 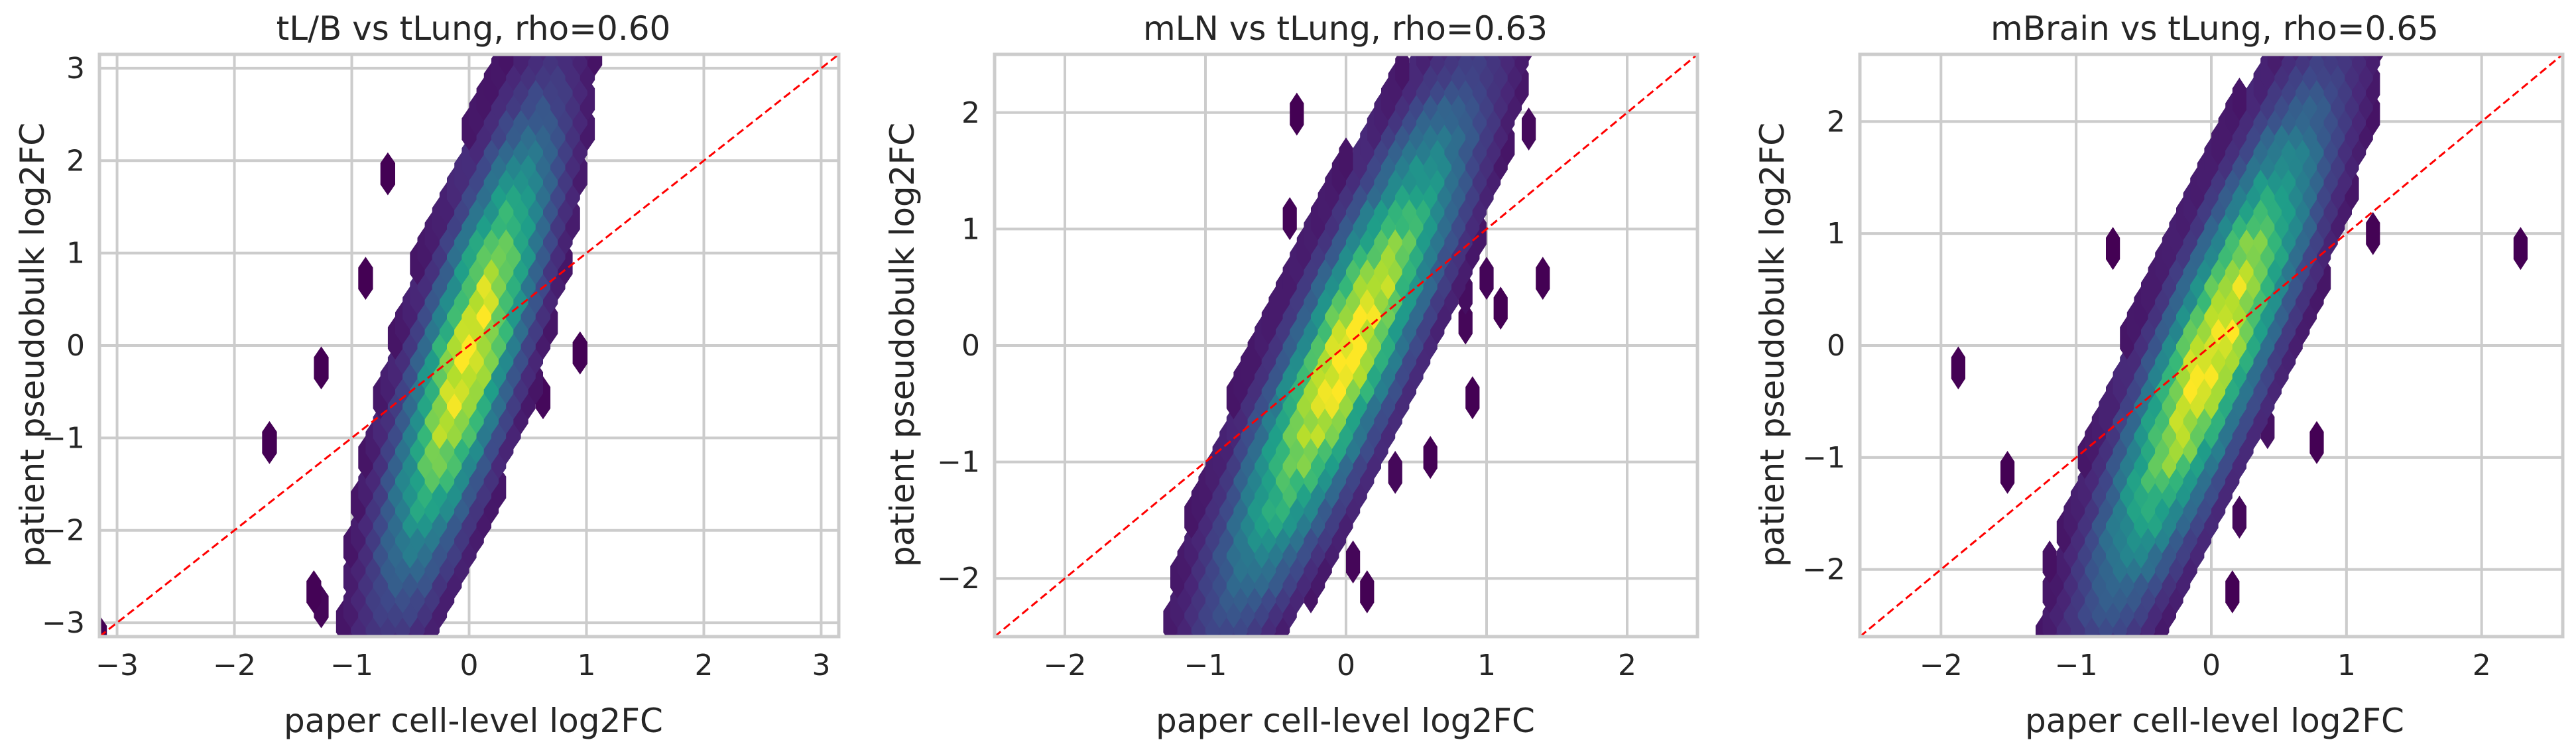 What do you see at coordinates (1345, 28) in the screenshot?
I see `panel-title: mLN vs tLung, rho=0.63` at bounding box center [1345, 28].